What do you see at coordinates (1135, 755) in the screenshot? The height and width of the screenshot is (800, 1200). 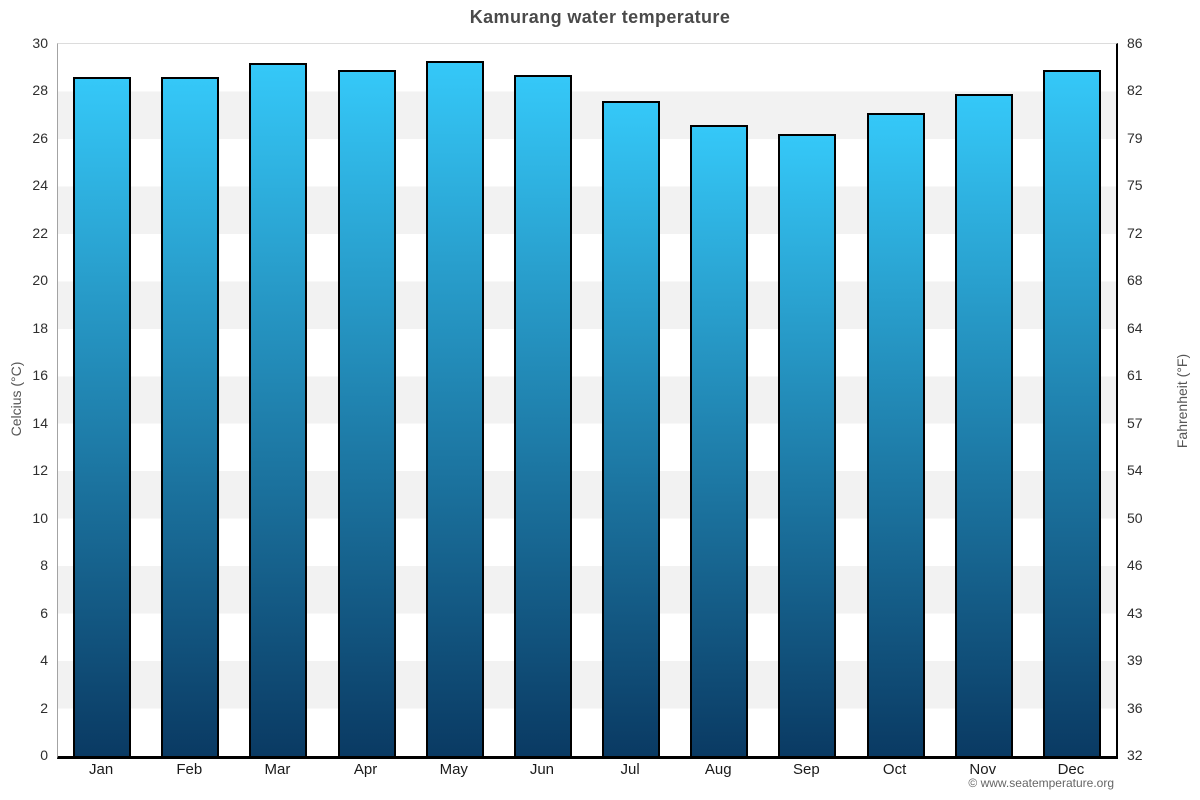 I see `fahrenheit-tick-32: 32` at bounding box center [1135, 755].